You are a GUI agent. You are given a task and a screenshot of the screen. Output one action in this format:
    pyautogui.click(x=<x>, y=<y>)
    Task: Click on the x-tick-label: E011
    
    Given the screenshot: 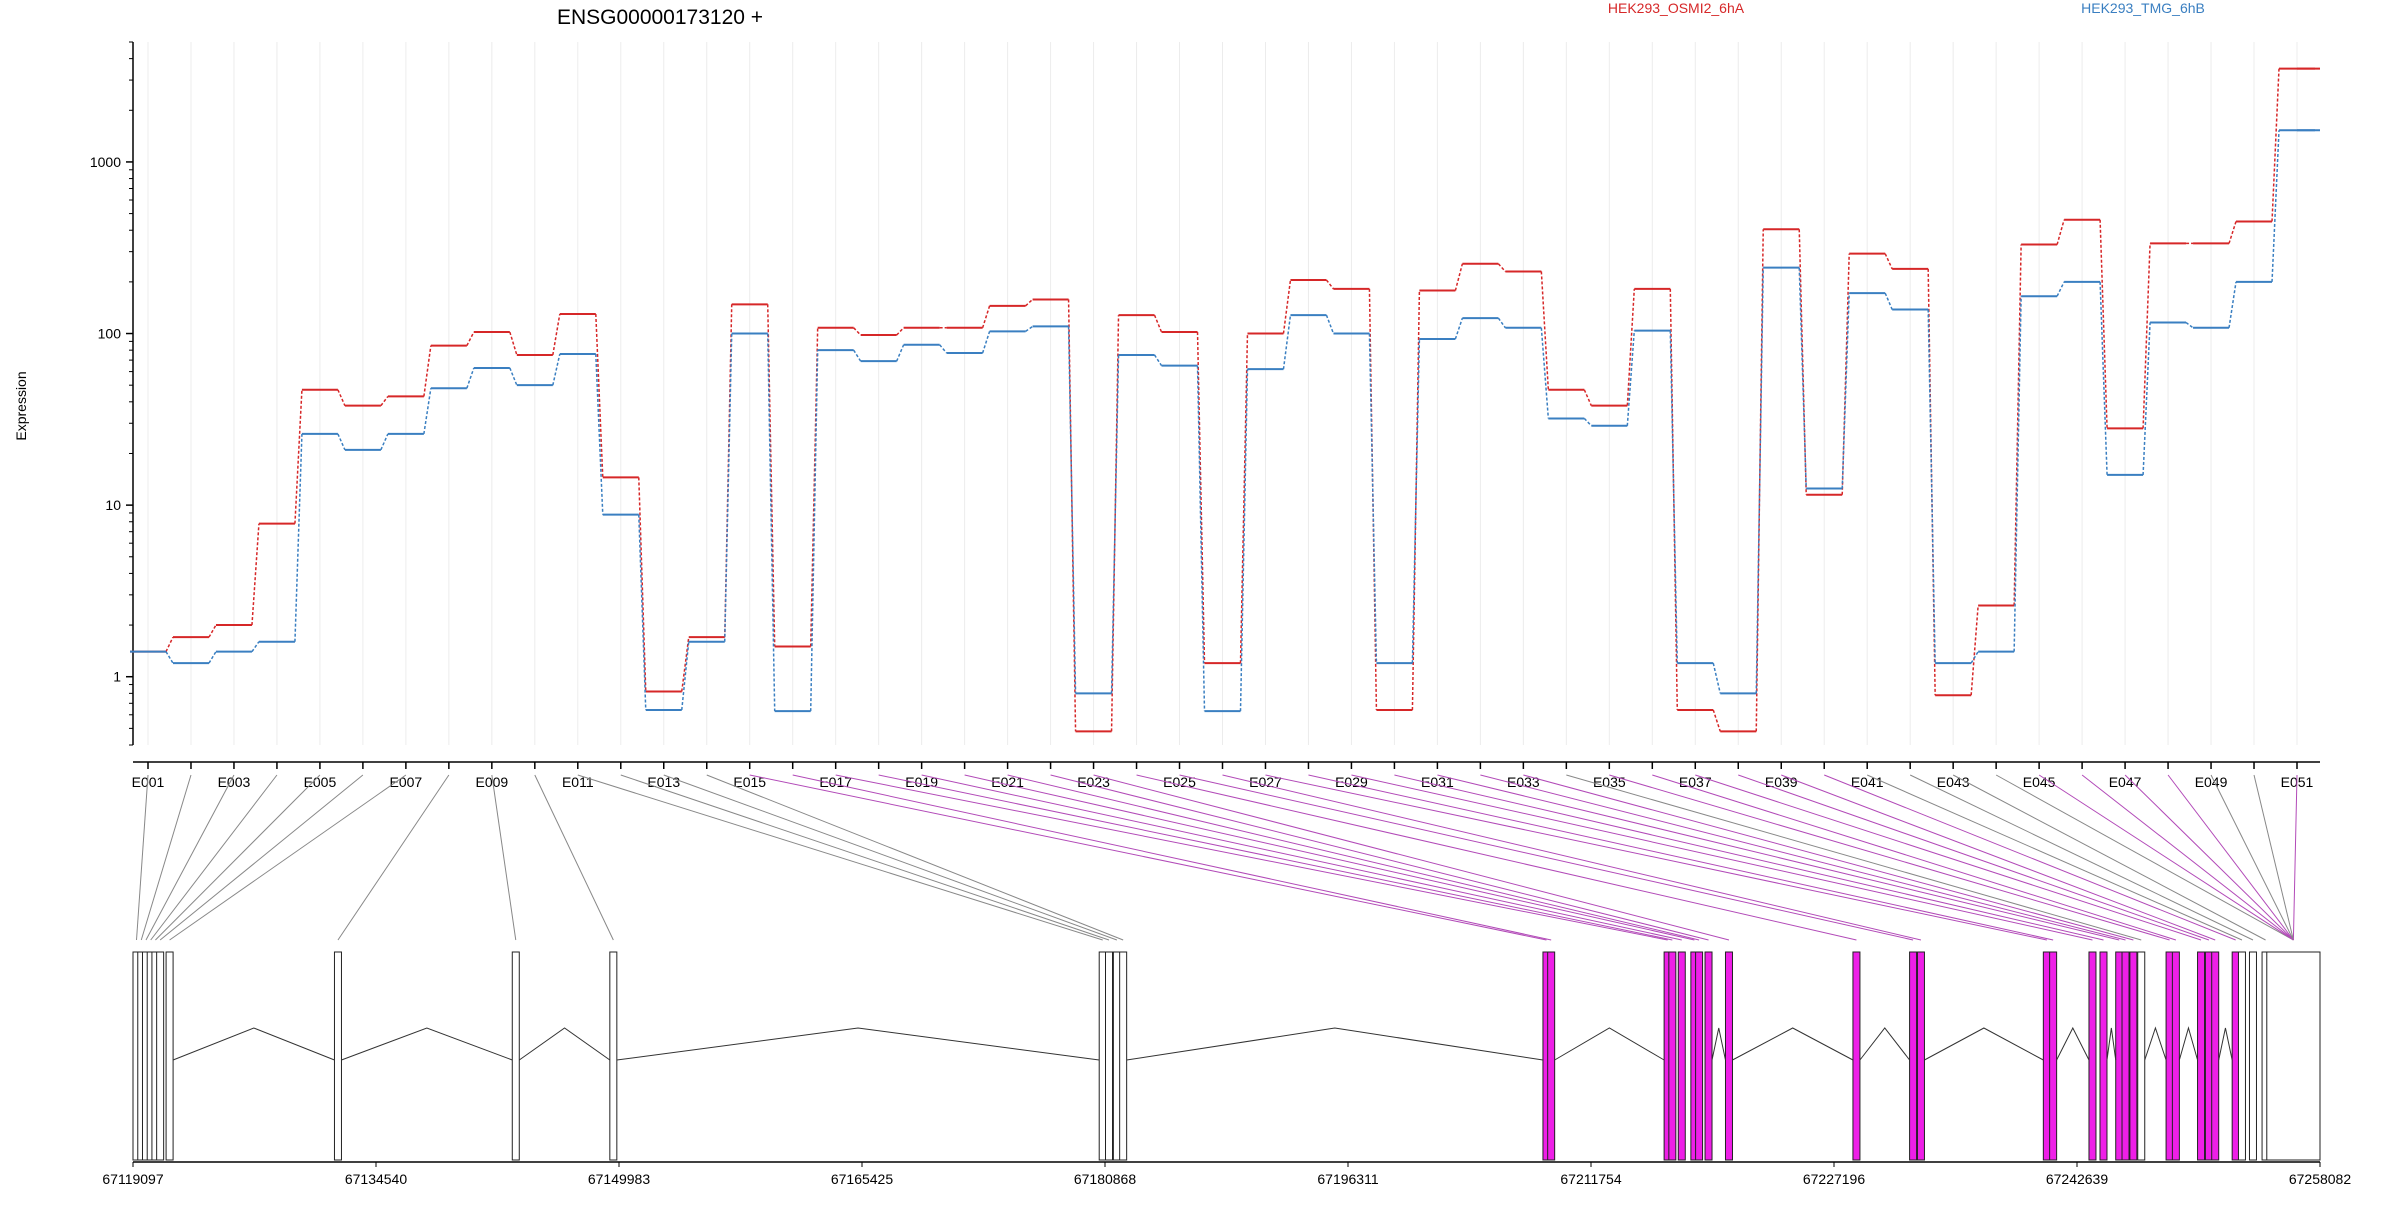 What is the action you would take?
    pyautogui.click(x=578, y=782)
    